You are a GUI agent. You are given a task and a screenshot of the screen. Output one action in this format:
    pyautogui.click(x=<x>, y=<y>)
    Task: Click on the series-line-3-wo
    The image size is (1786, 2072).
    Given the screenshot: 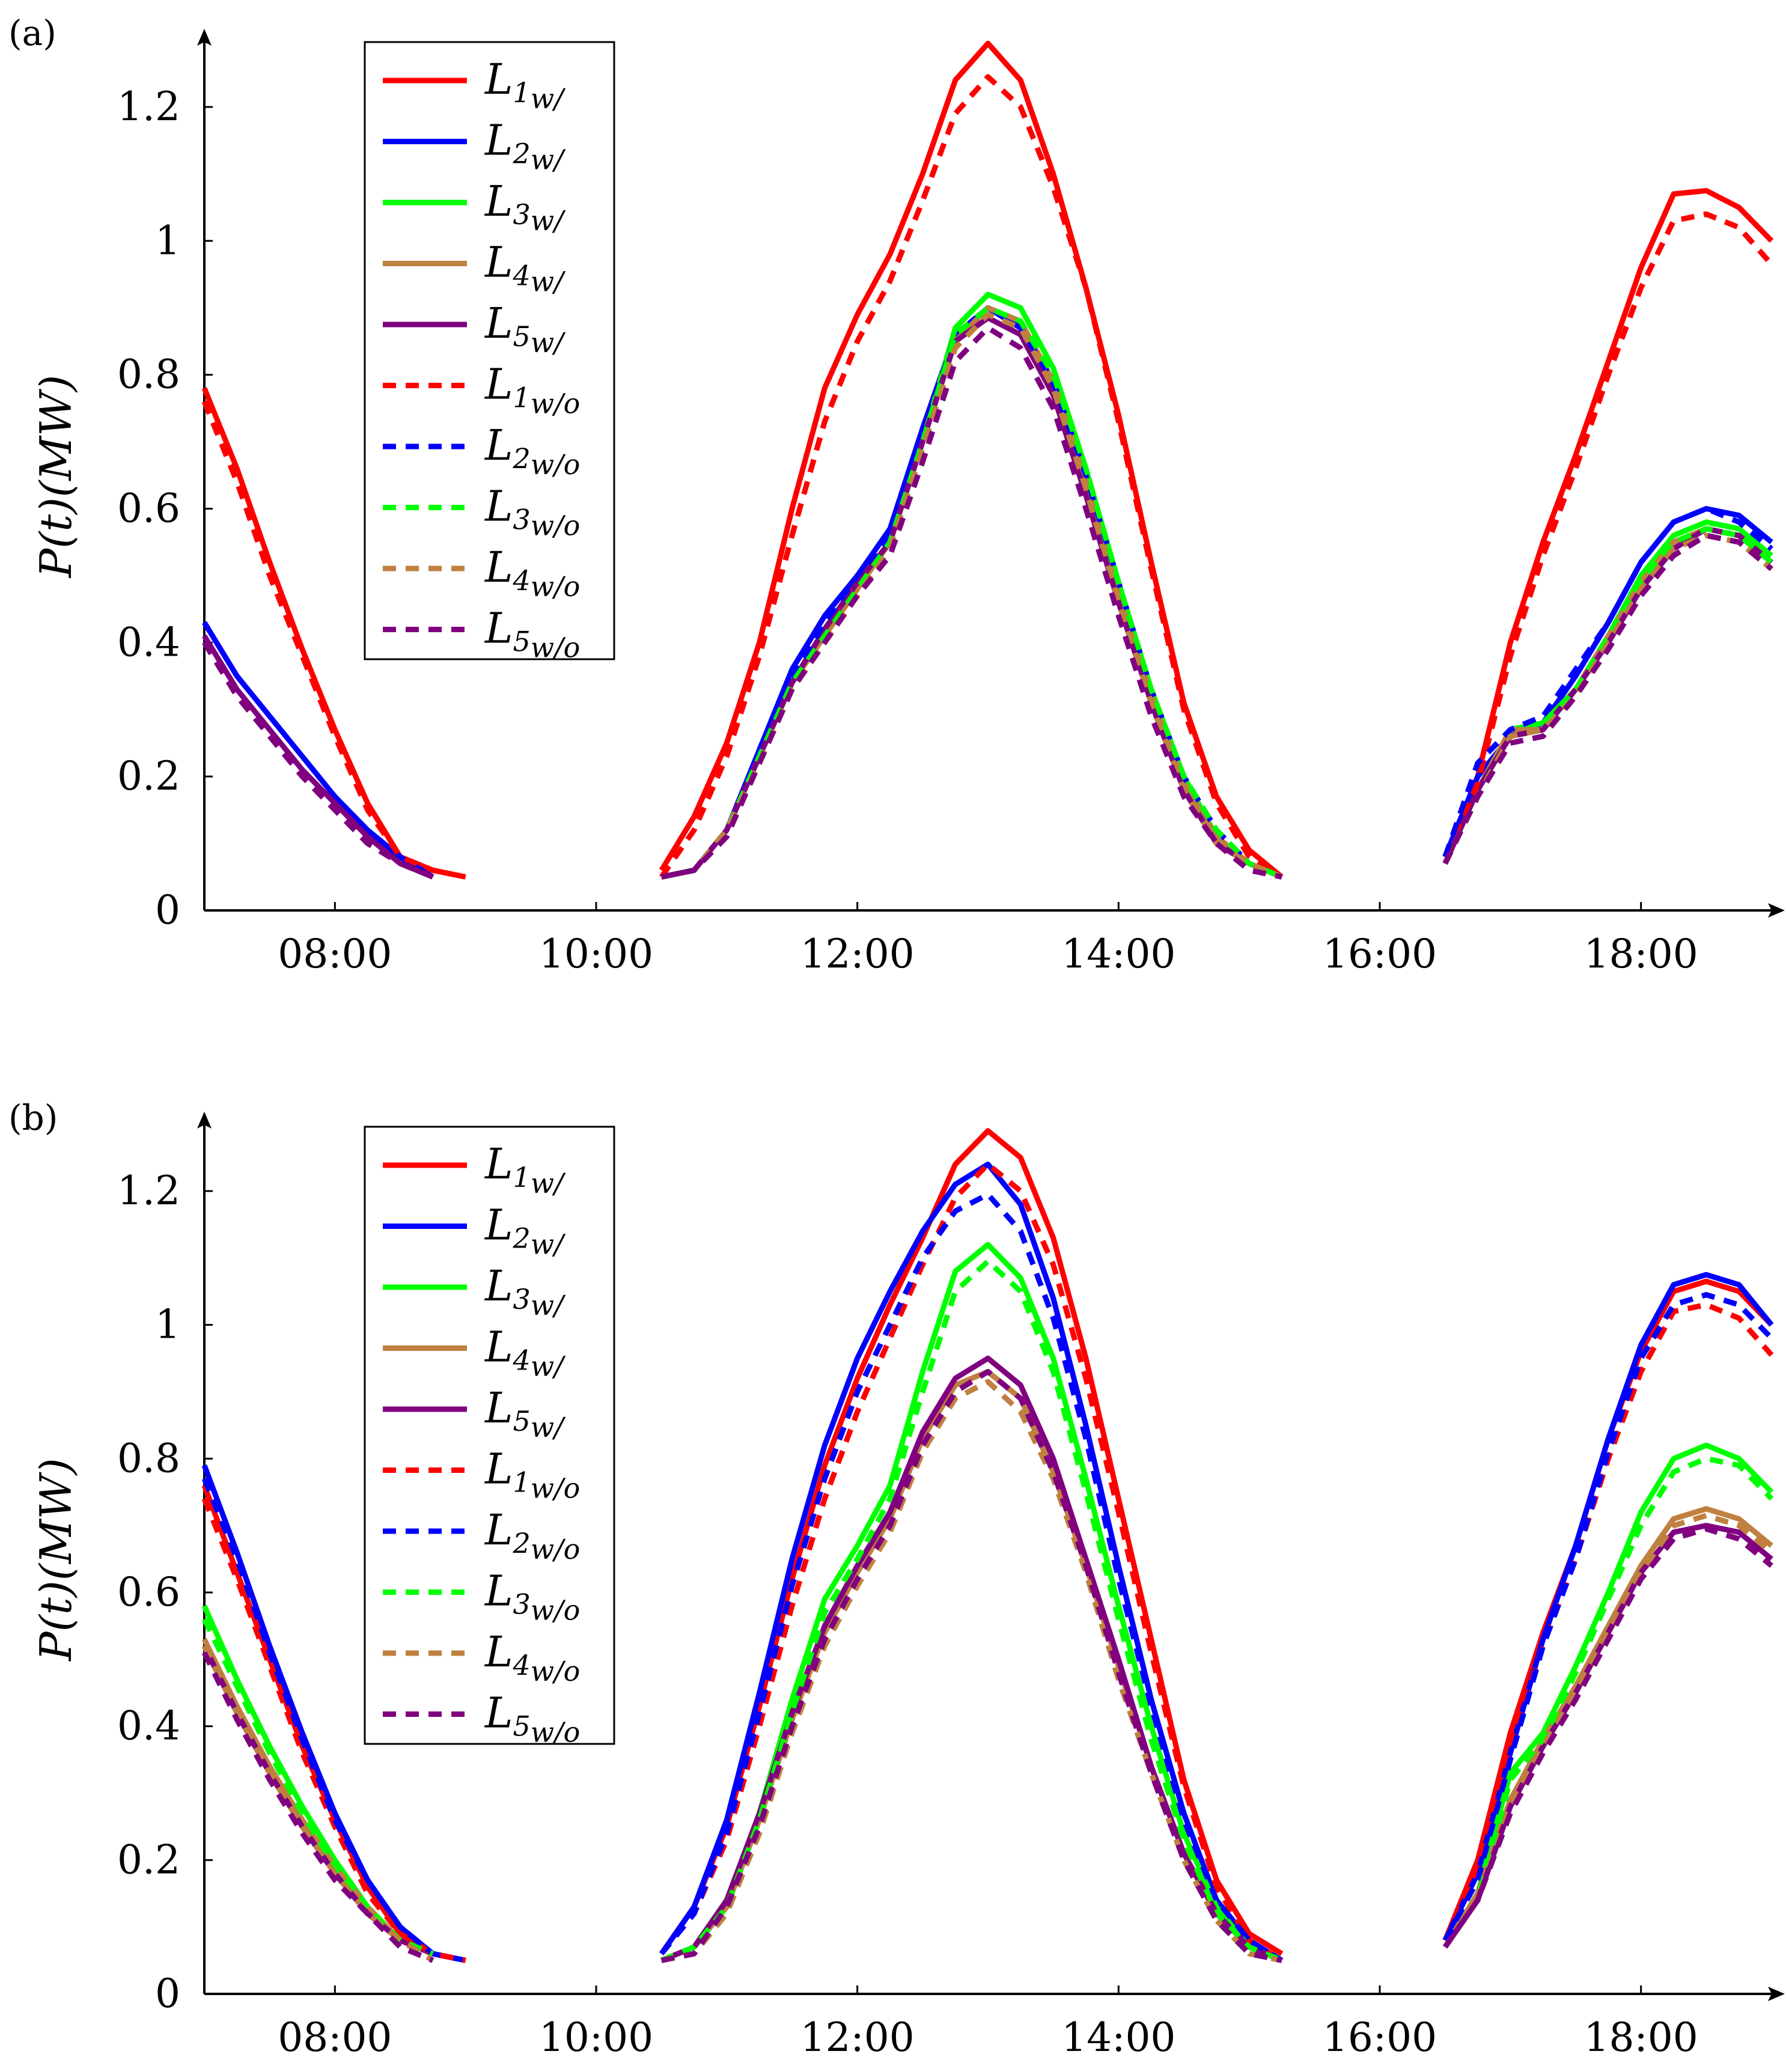 What is the action you would take?
    pyautogui.click(x=1608, y=1702)
    